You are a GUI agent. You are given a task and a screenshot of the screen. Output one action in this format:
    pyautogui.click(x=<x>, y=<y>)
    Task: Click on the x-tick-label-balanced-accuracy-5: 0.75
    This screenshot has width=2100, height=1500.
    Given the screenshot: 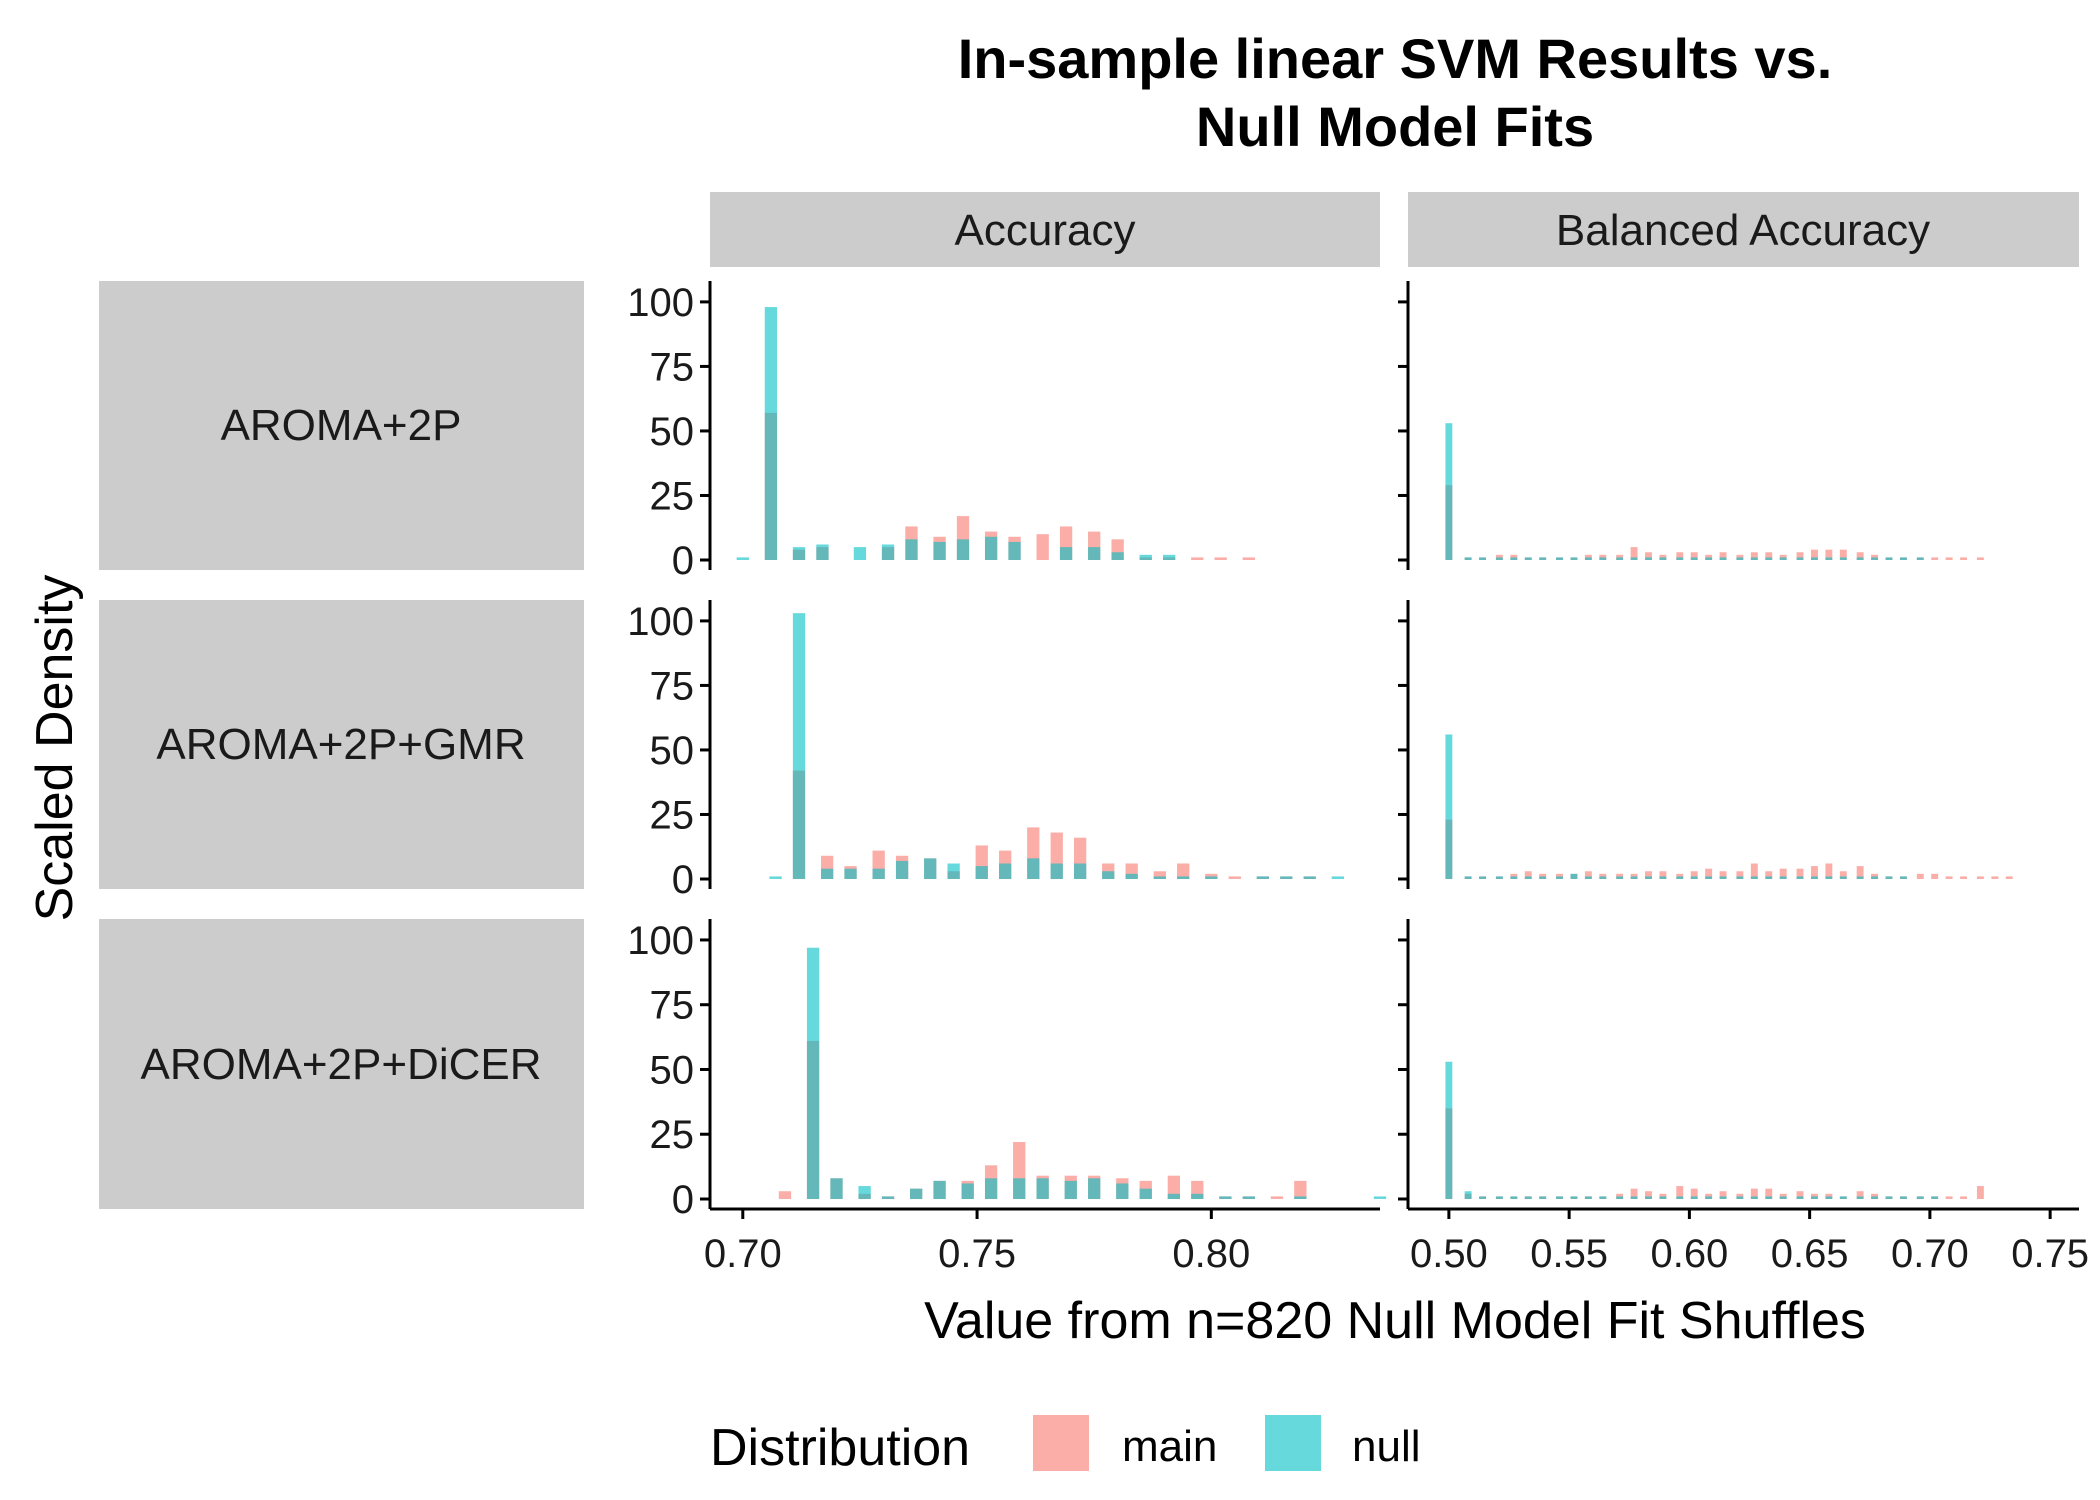 What is the action you would take?
    pyautogui.click(x=2050, y=1254)
    